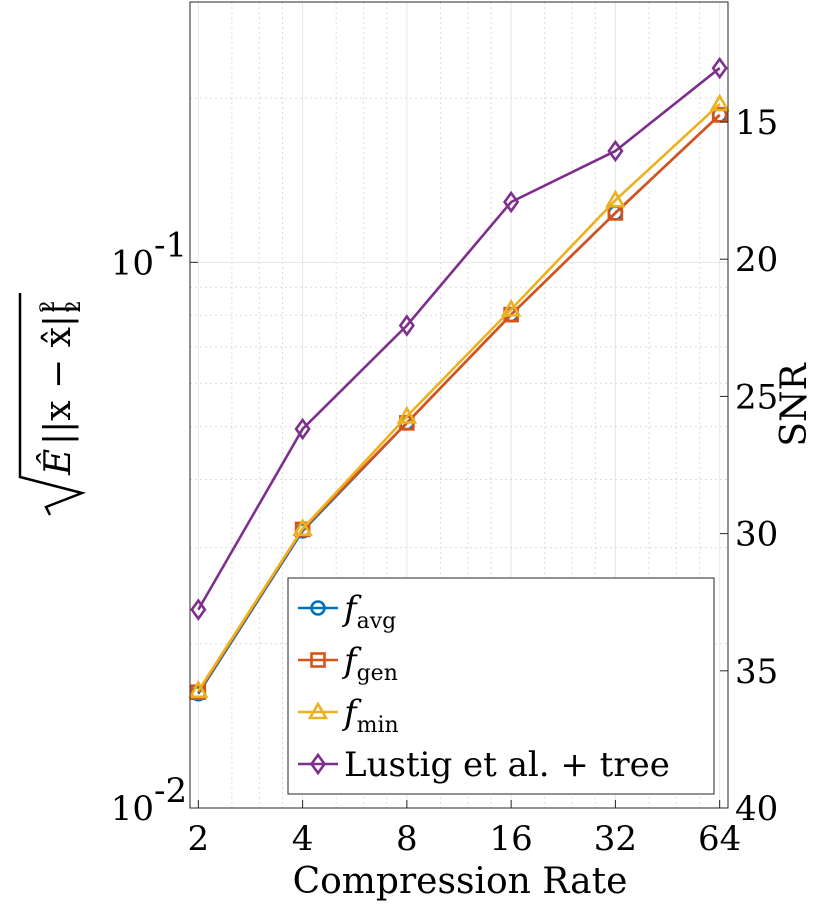  Describe the element at coordinates (58, 462) in the screenshot. I see `y-label-e: Ê` at that location.